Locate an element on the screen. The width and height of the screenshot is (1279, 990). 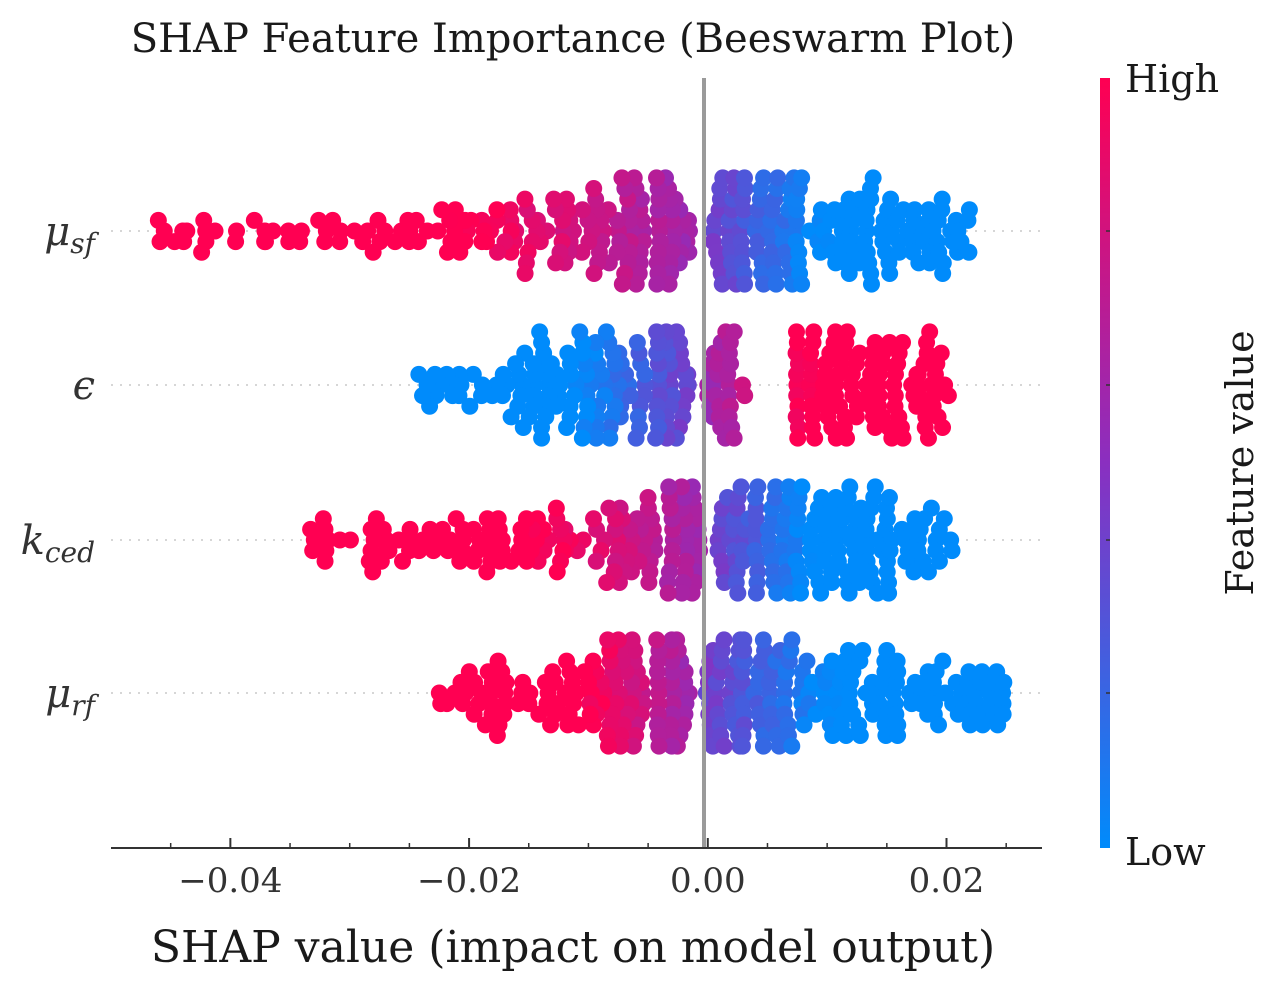
x-tick-label: −0.04 is located at coordinates (230, 881).